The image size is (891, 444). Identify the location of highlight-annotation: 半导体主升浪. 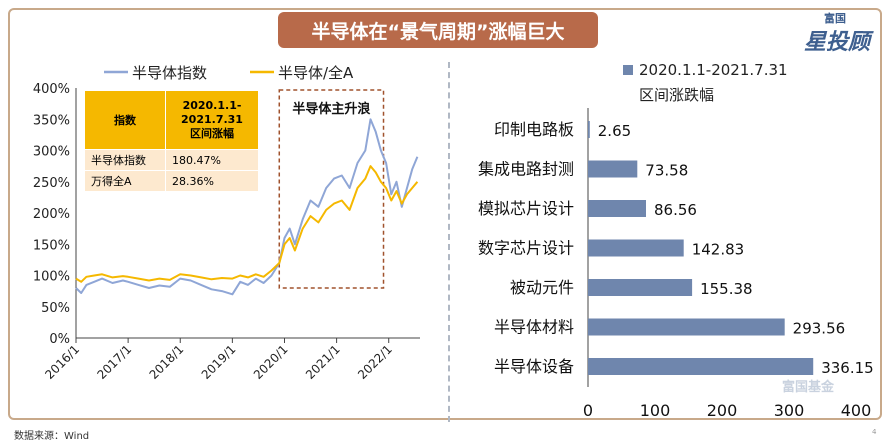
(331, 109).